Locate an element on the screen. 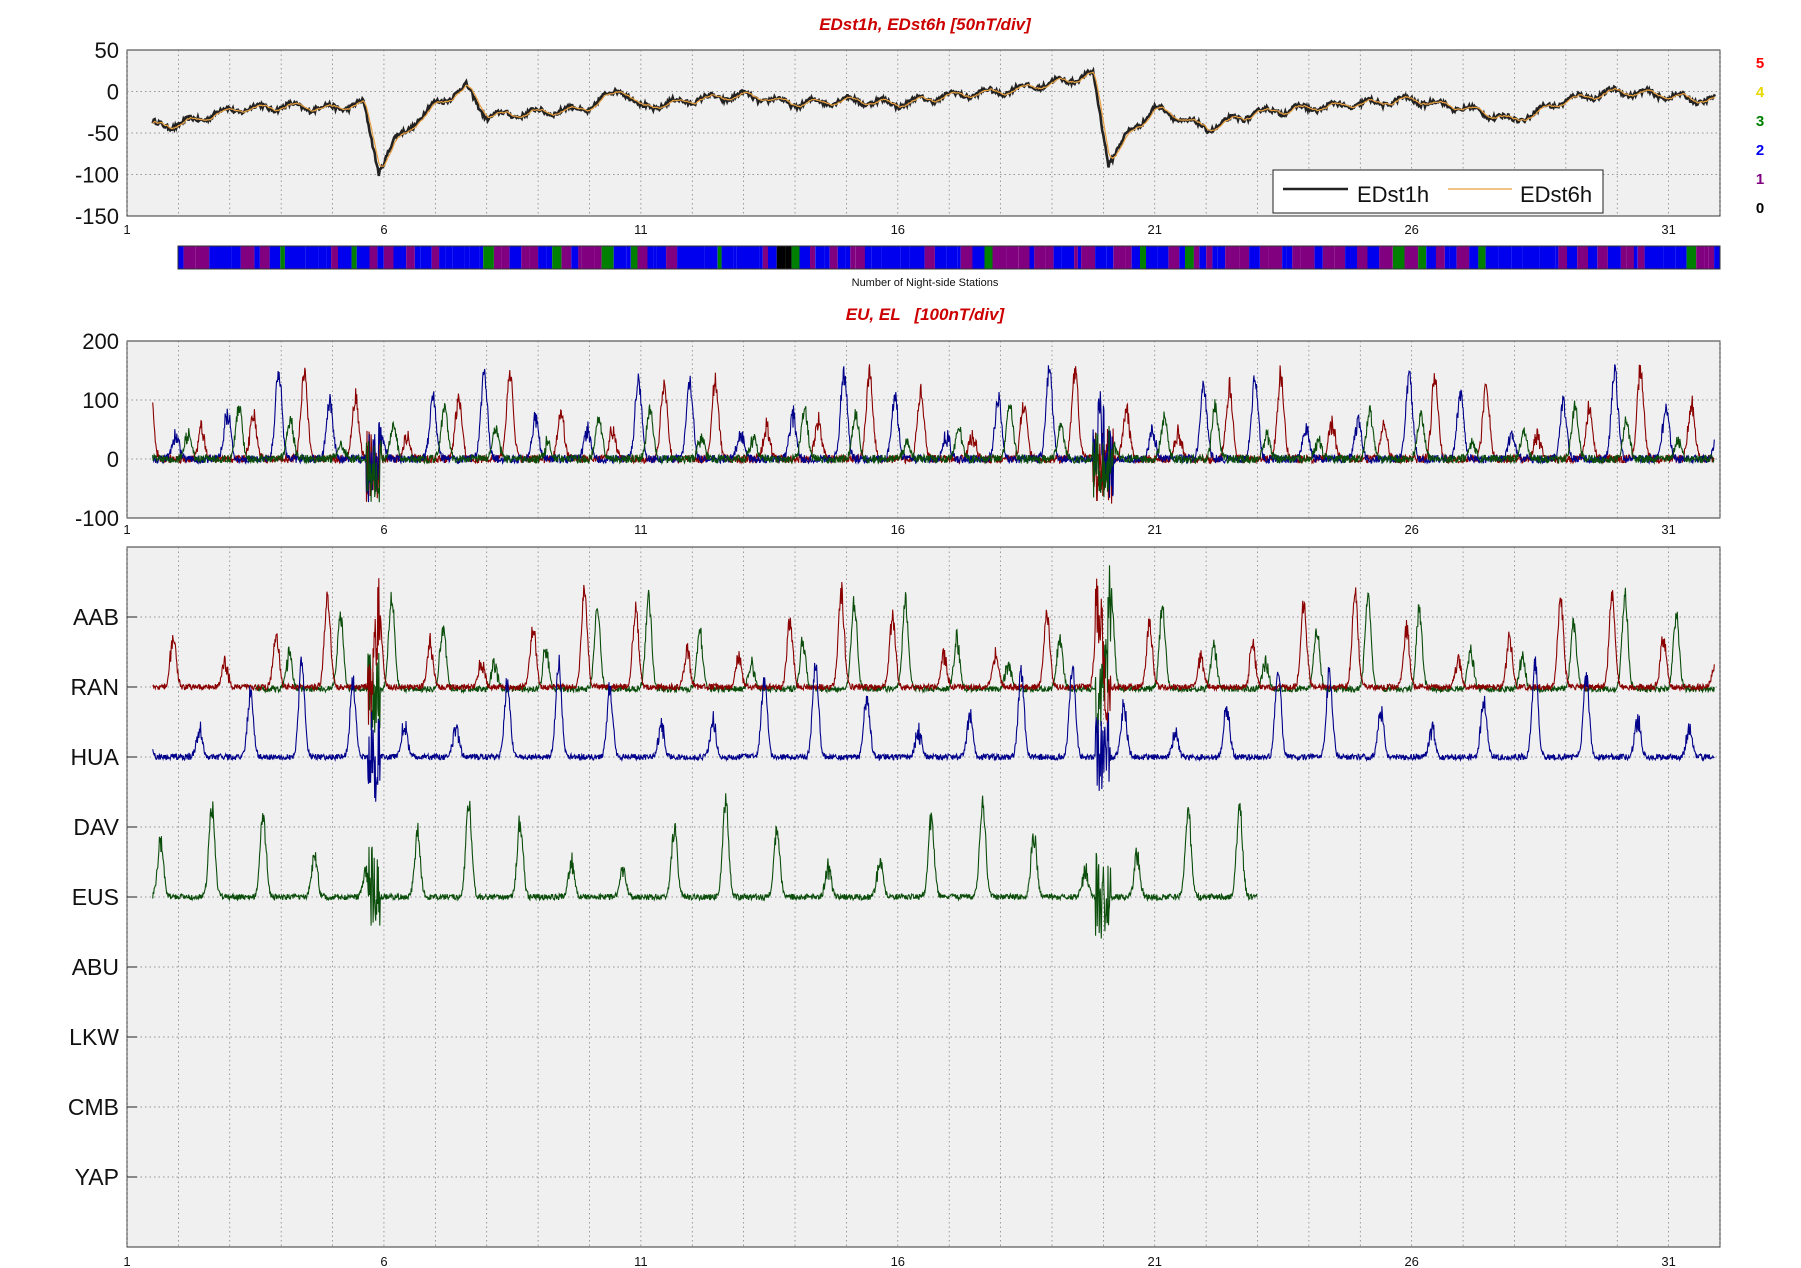 The image size is (1801, 1268). station-label: HUA is located at coordinates (94, 757).